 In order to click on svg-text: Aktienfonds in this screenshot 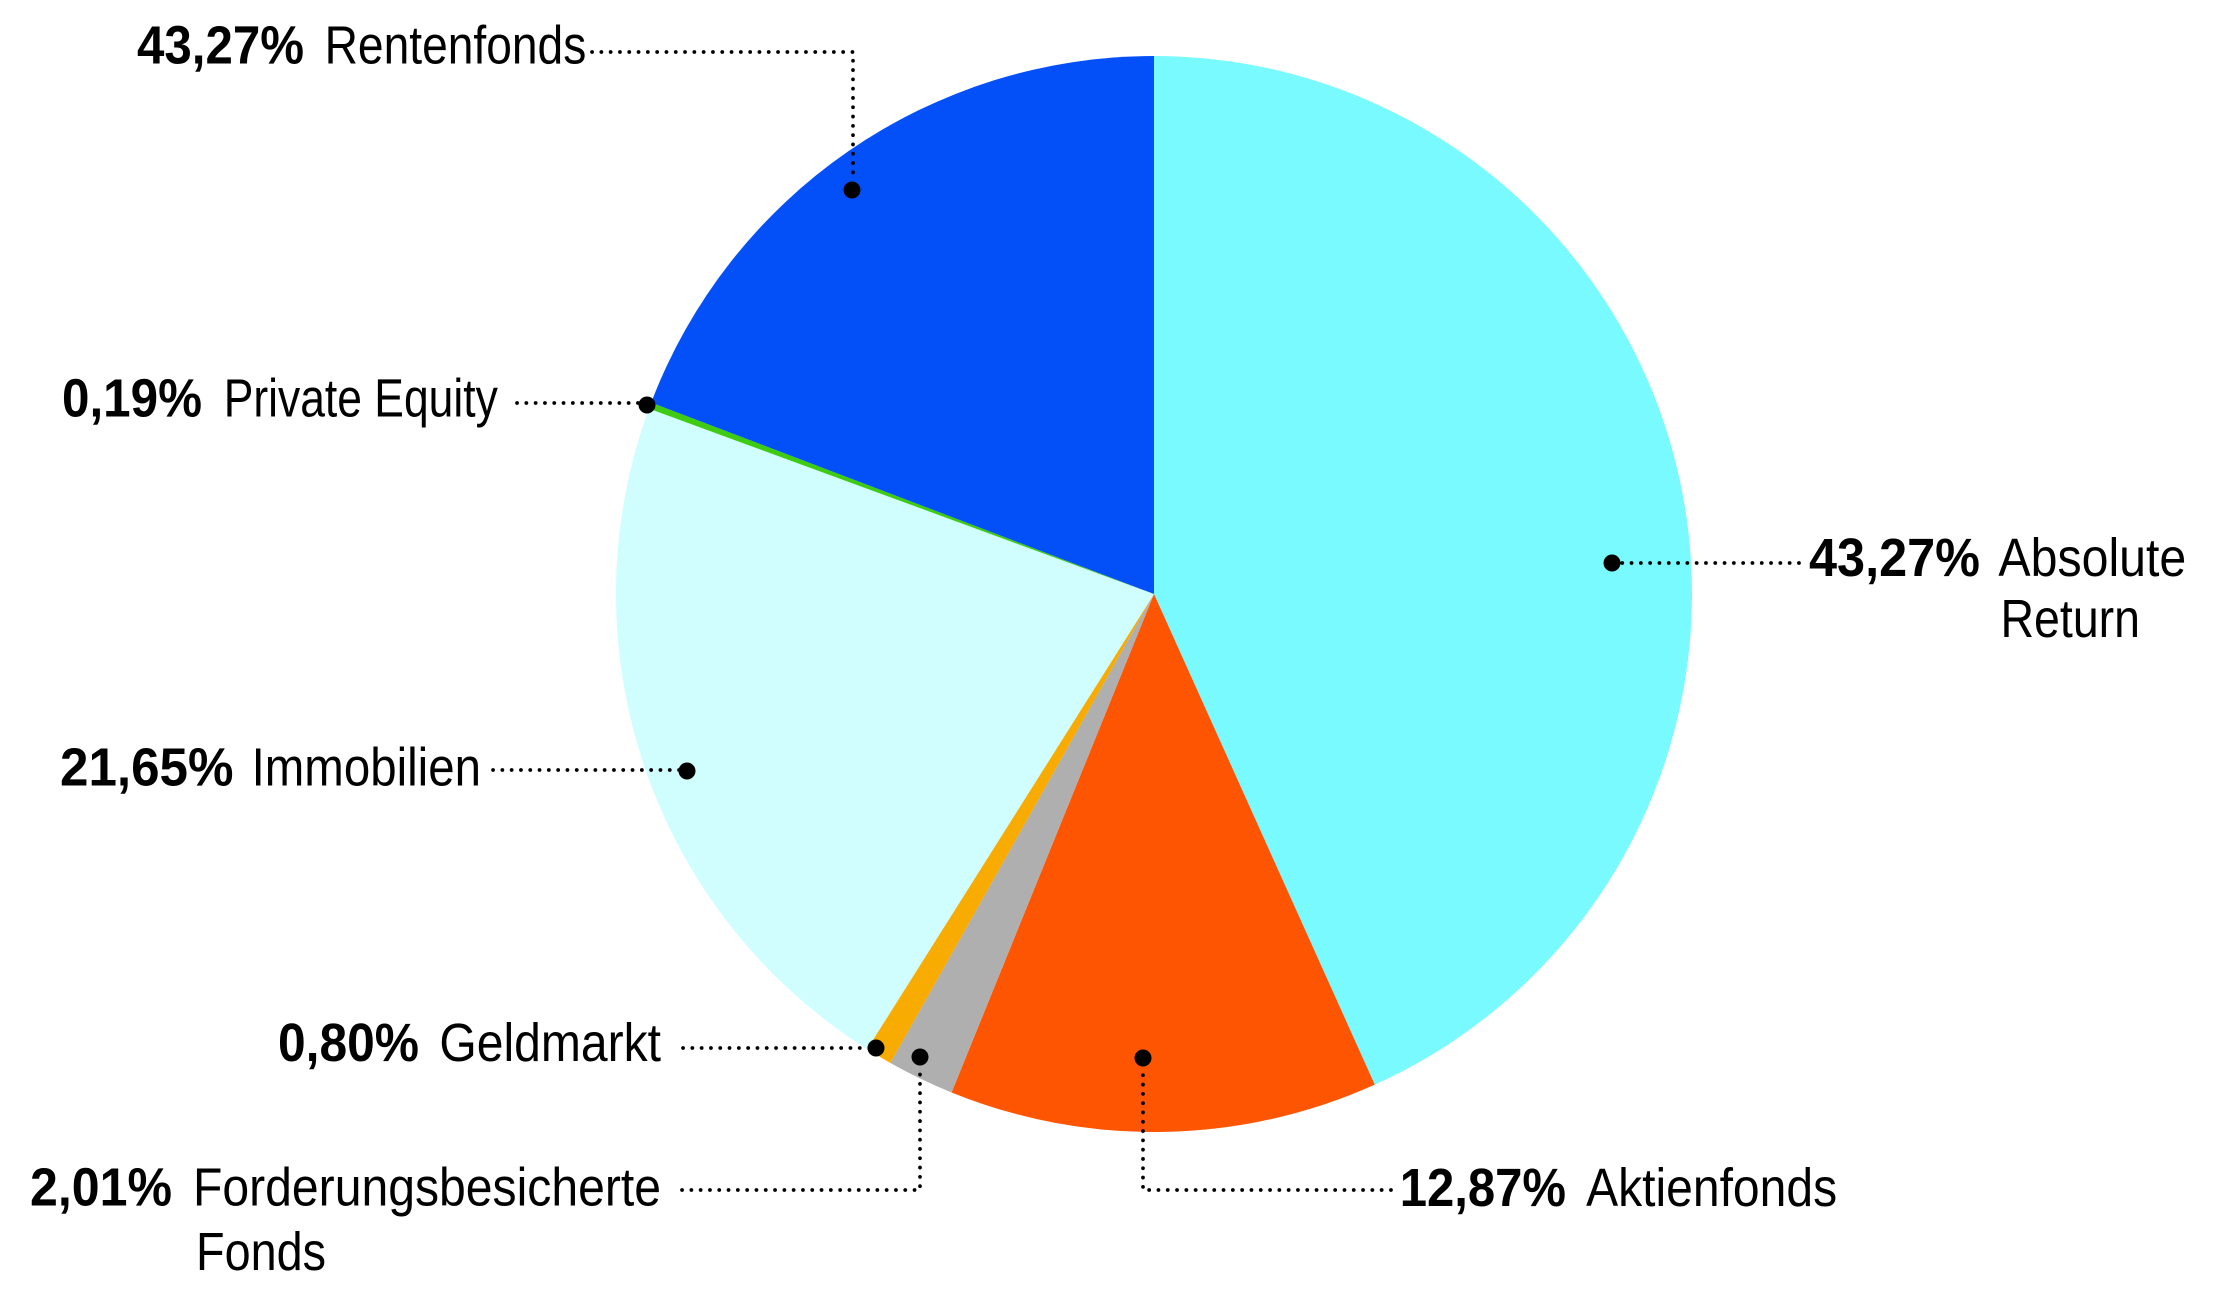, I will do `click(1711, 1188)`.